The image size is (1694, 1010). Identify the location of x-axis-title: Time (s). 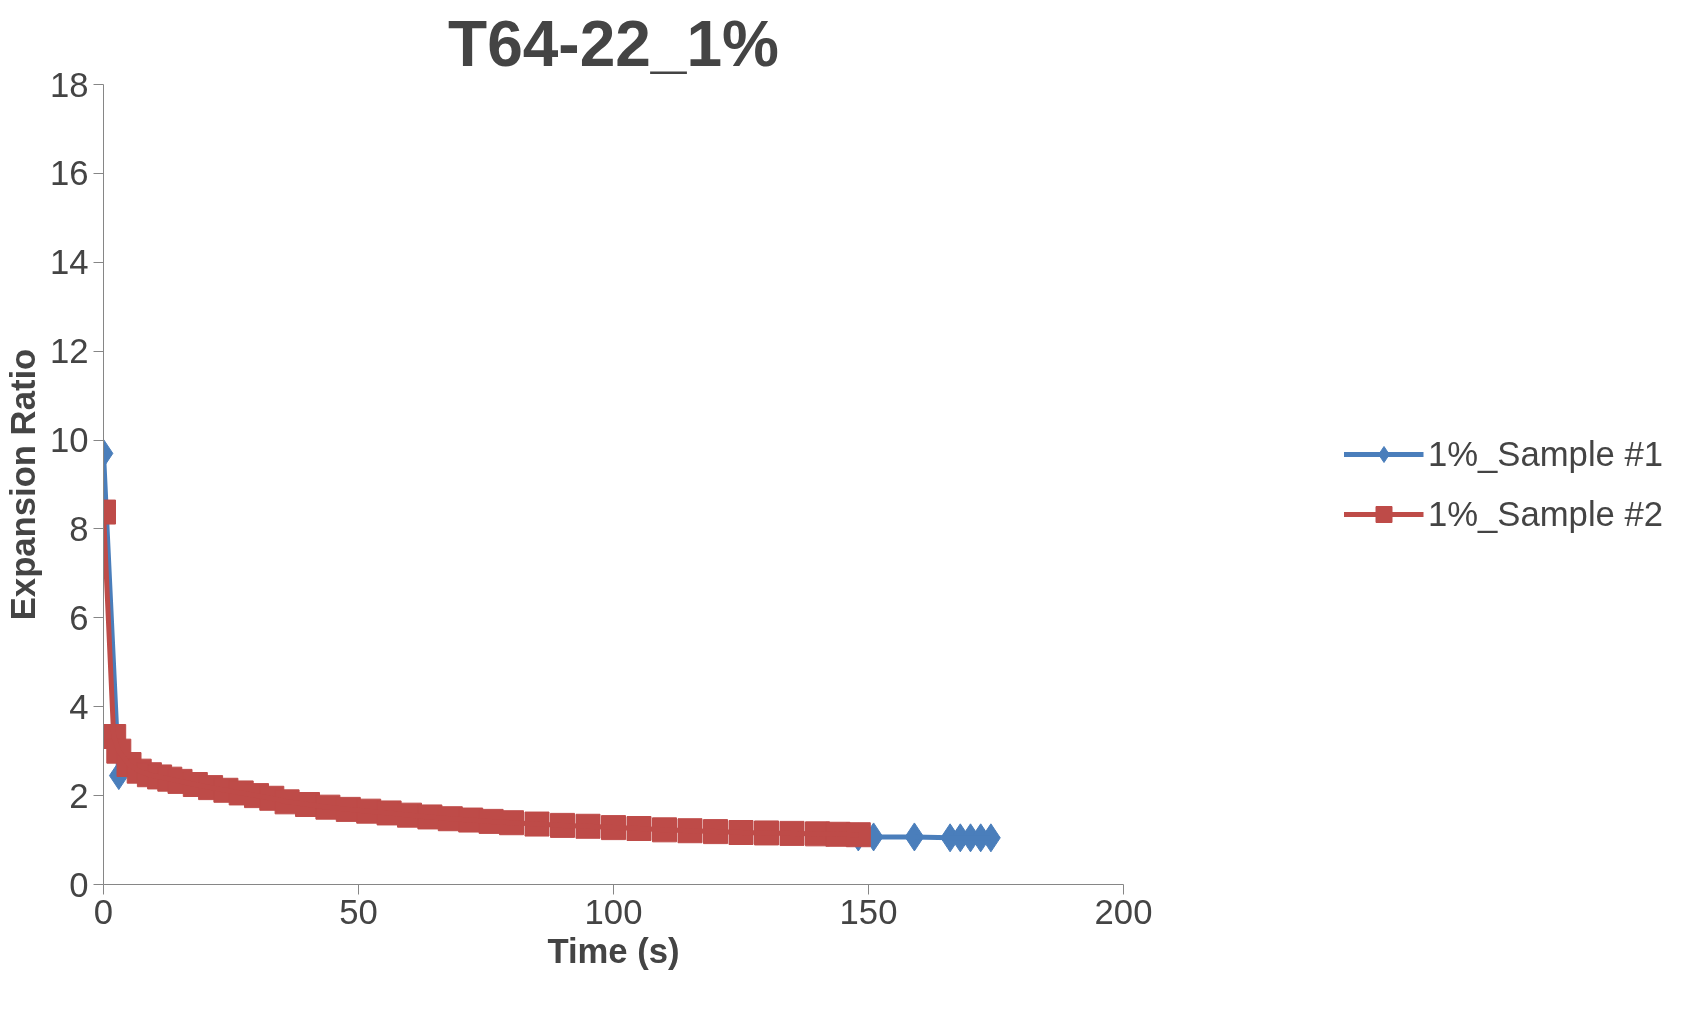
(613, 950).